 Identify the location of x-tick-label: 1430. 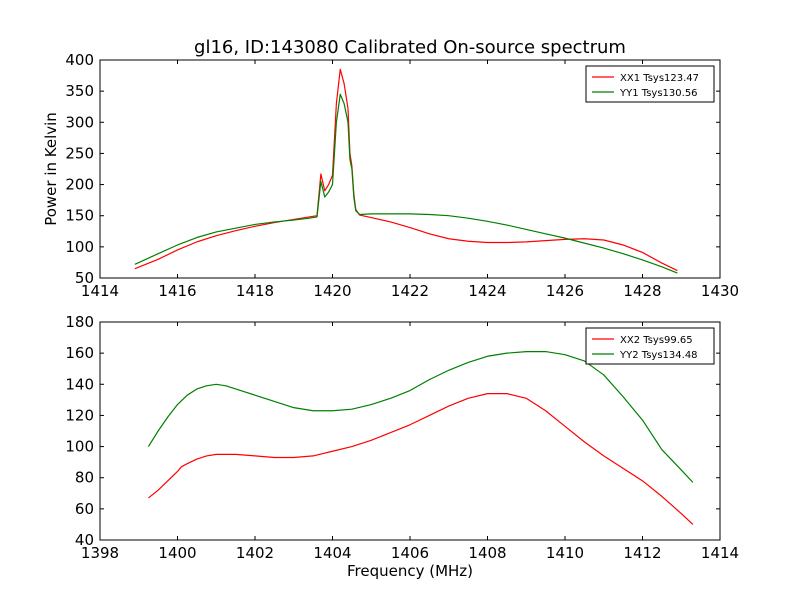
(720, 291).